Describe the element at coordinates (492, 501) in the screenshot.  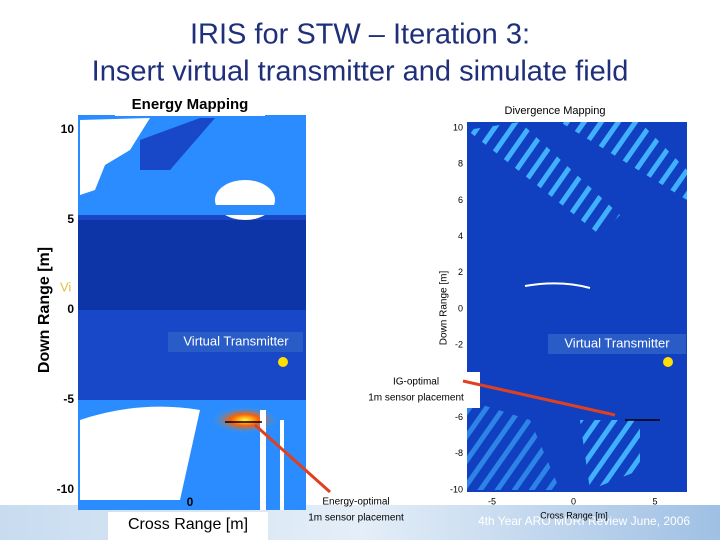
I see `x-tick-label: -5` at that location.